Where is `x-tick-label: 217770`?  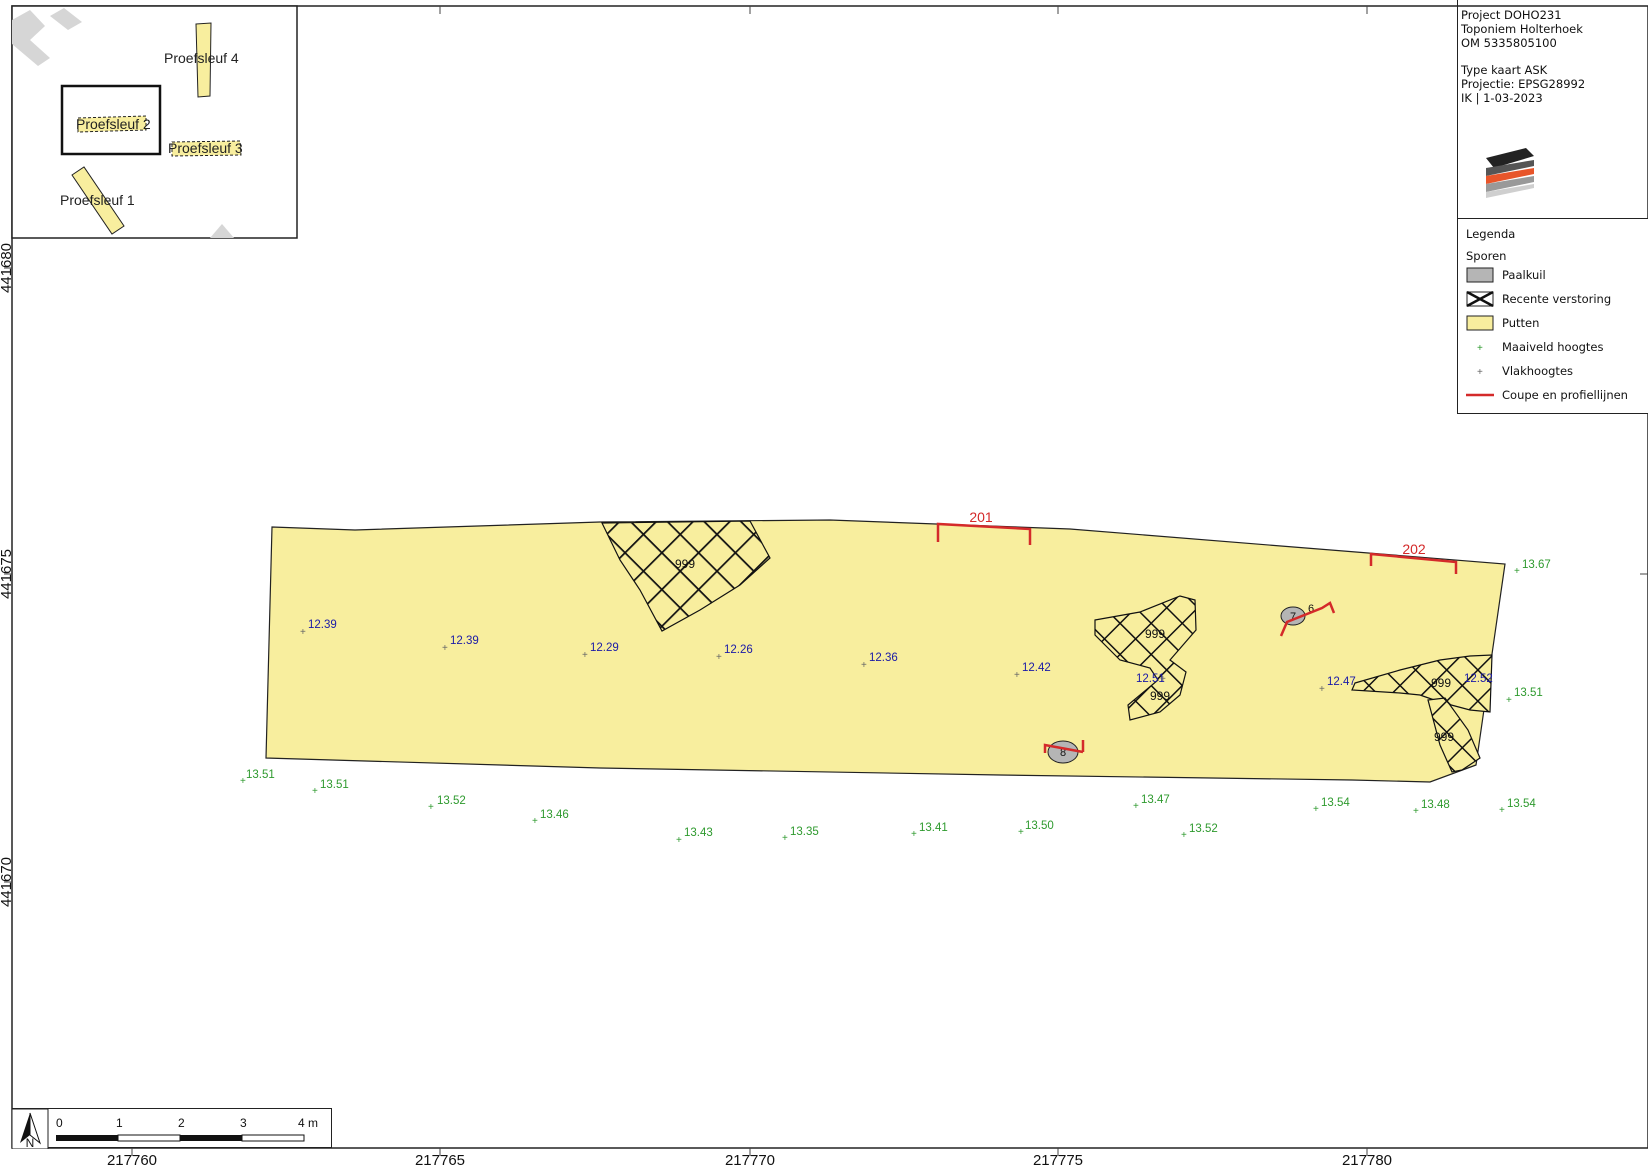
x-tick-label: 217770 is located at coordinates (750, 1160).